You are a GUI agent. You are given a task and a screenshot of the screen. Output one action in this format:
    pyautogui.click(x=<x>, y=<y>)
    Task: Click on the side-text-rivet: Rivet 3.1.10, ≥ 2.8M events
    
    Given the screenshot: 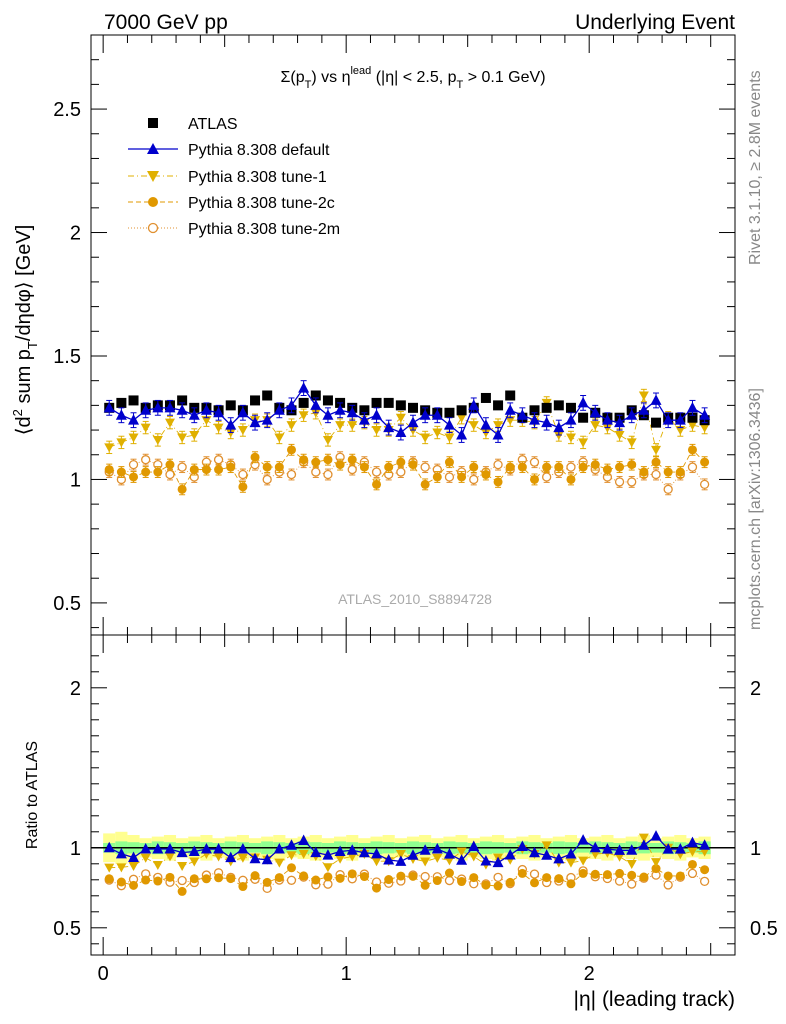 What is the action you would take?
    pyautogui.click(x=755, y=167)
    